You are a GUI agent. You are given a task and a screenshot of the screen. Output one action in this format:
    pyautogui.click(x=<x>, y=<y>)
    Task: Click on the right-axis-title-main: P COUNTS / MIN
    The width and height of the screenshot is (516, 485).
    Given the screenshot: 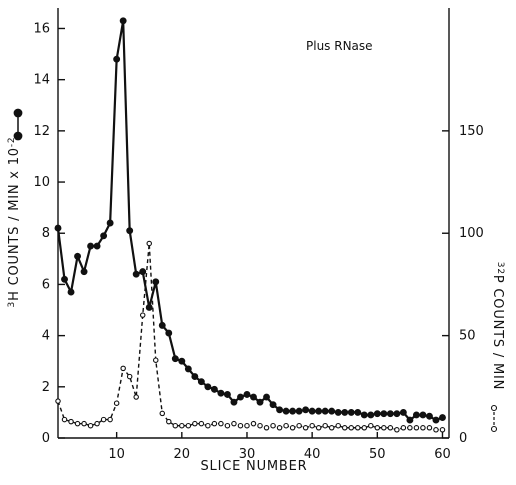 What is the action you would take?
    pyautogui.click(x=497, y=332)
    